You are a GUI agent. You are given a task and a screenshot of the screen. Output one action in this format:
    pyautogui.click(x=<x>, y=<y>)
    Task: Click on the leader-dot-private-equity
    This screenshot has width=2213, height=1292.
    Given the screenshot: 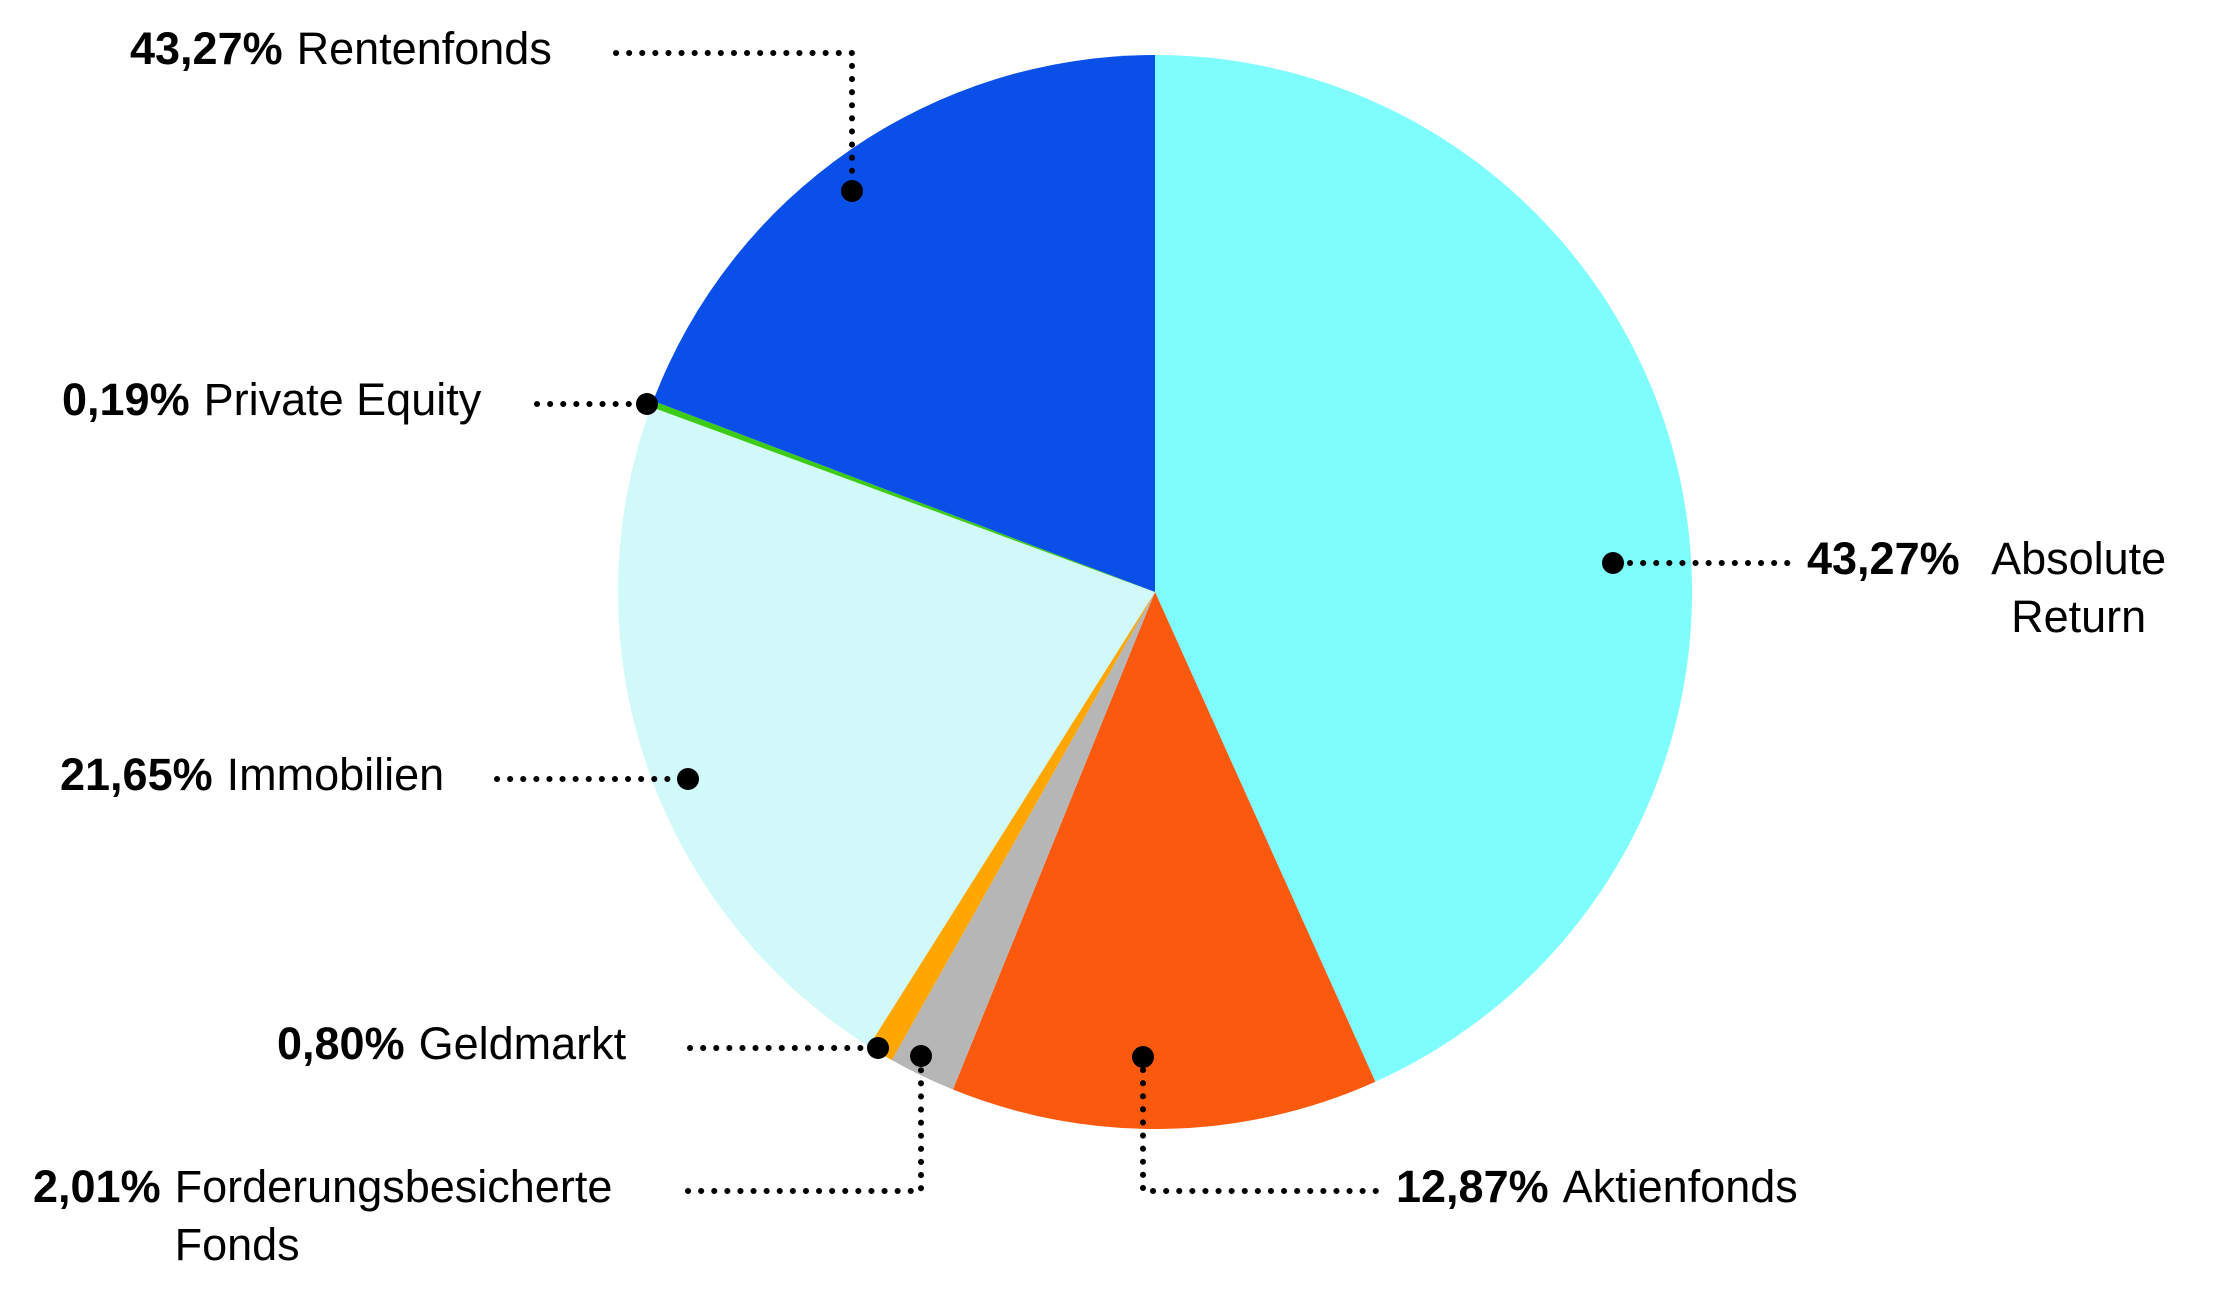 What is the action you would take?
    pyautogui.click(x=647, y=404)
    